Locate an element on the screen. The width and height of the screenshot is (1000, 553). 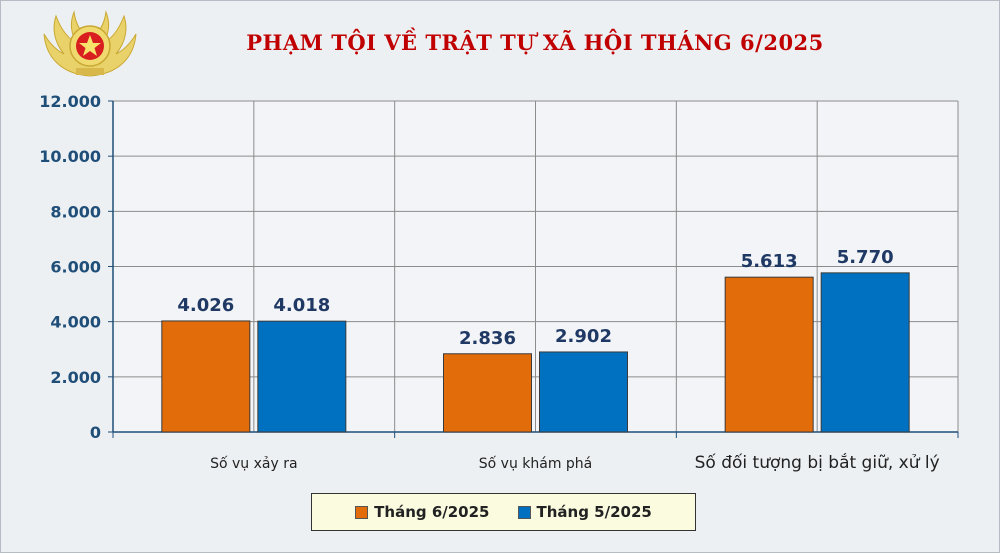
legend-label-series-2: Tháng 5/2025 is located at coordinates (594, 512).